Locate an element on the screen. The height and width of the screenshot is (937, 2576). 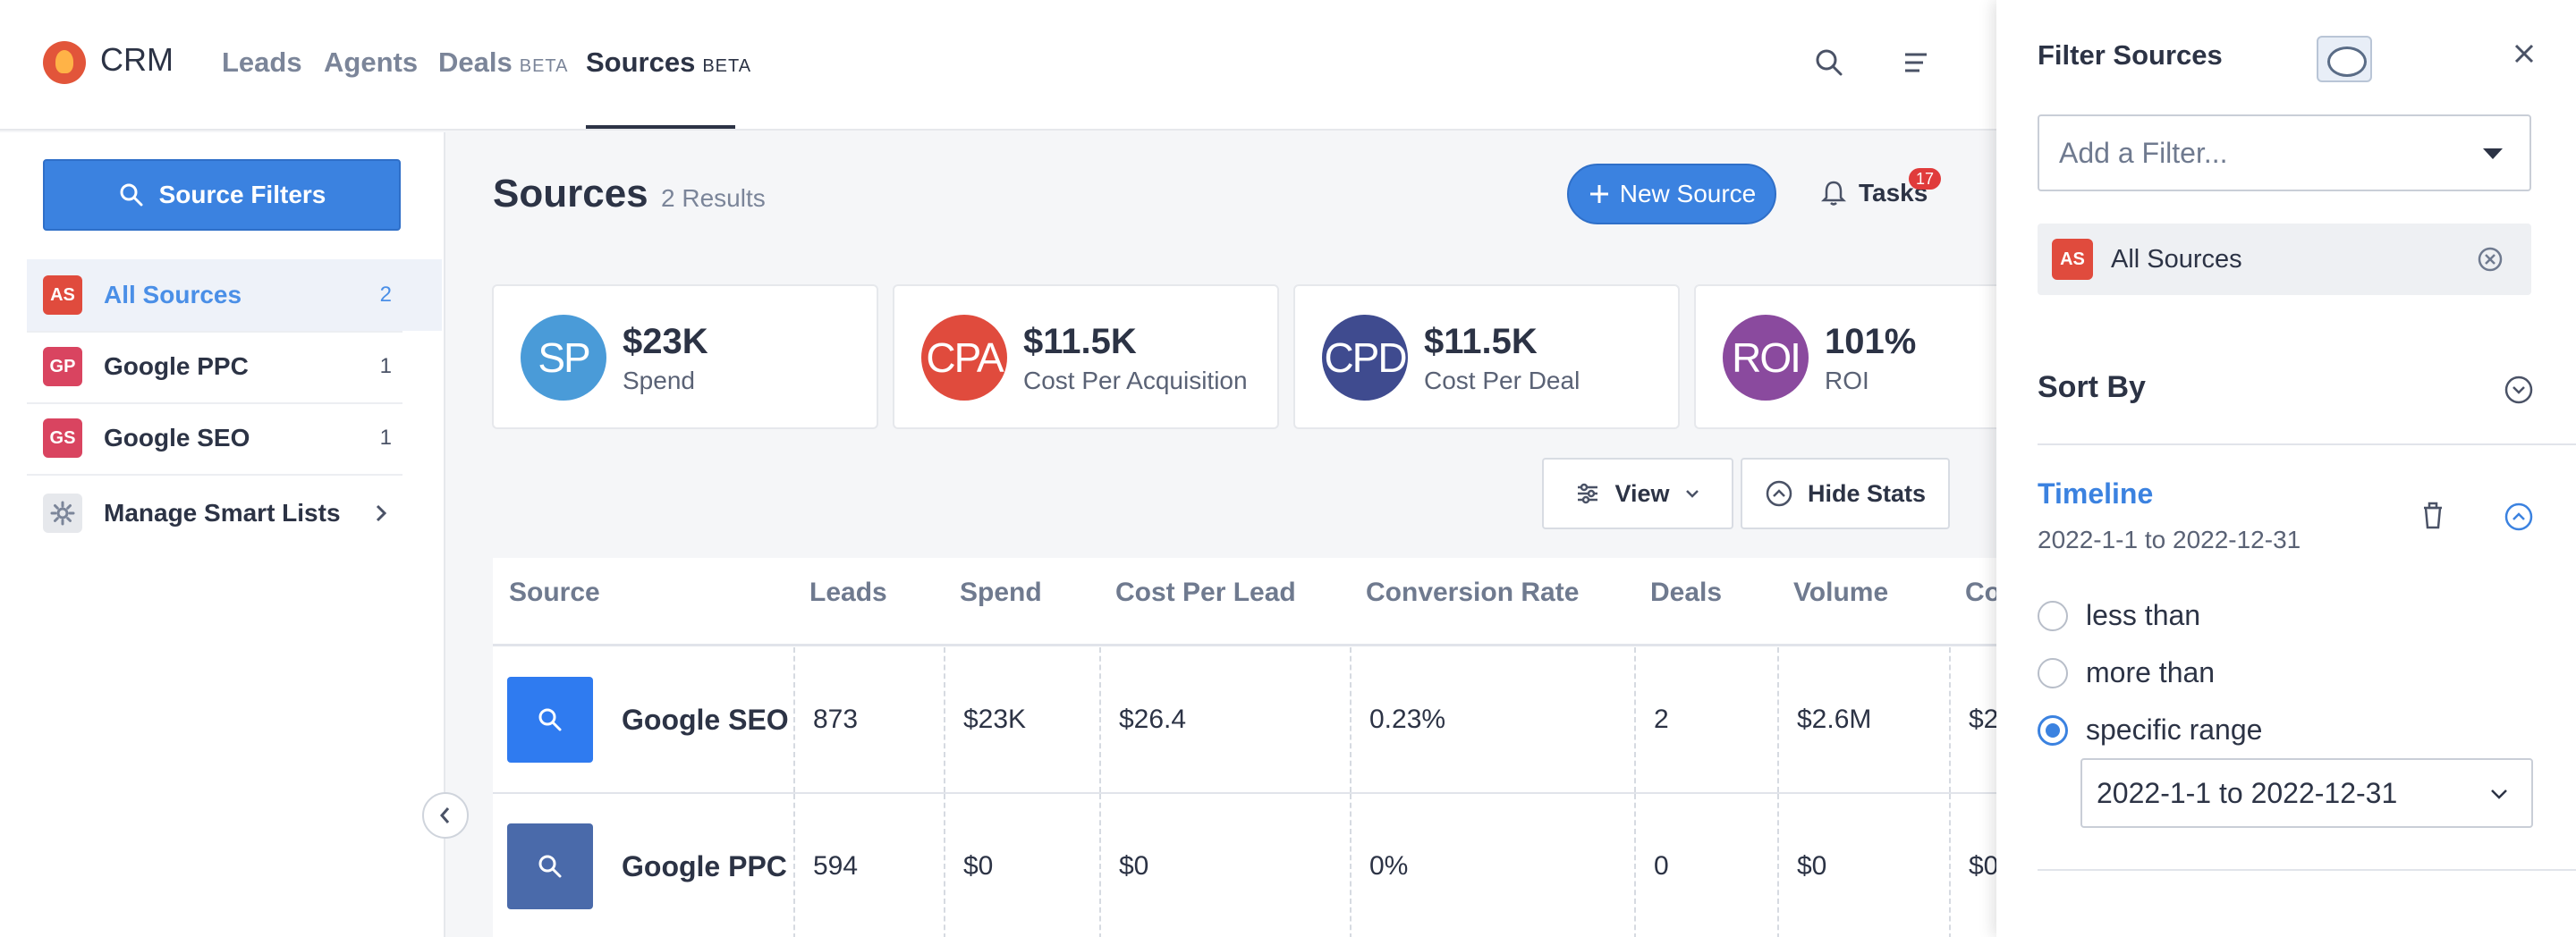
radio-more-than: more than is located at coordinates (2126, 672).